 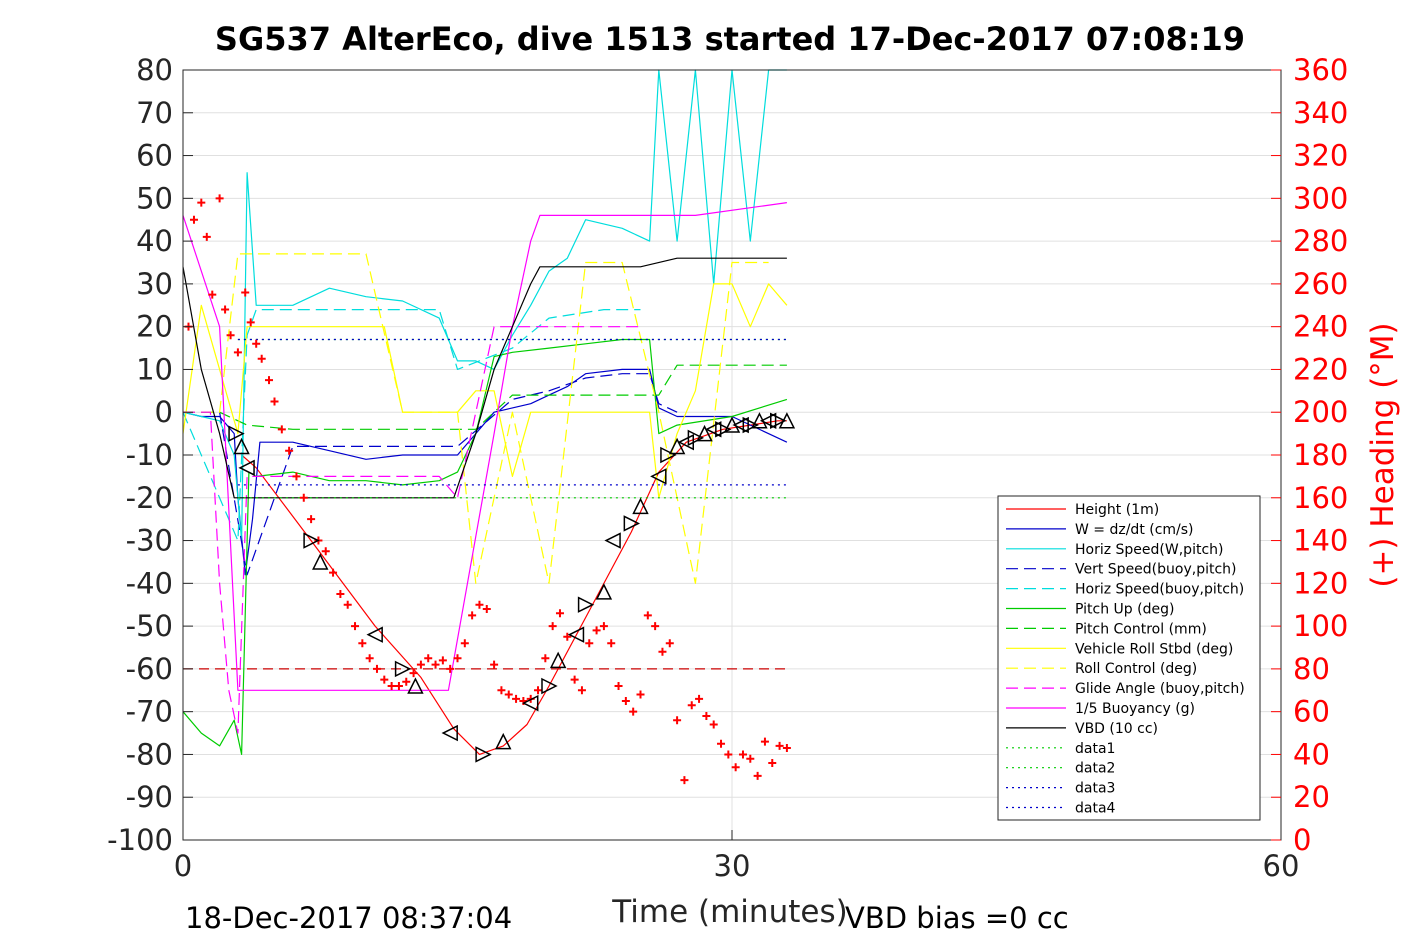 I want to click on tick-label-right: 320, so click(x=1320, y=156).